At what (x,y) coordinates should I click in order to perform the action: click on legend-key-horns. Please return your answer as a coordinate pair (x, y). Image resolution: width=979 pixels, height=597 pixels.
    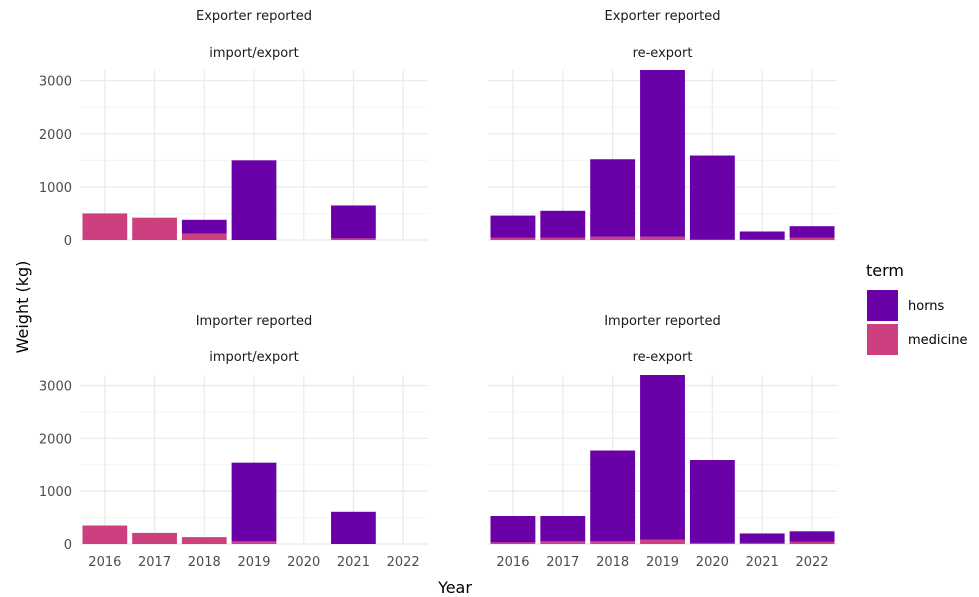
    Looking at the image, I should click on (882, 305).